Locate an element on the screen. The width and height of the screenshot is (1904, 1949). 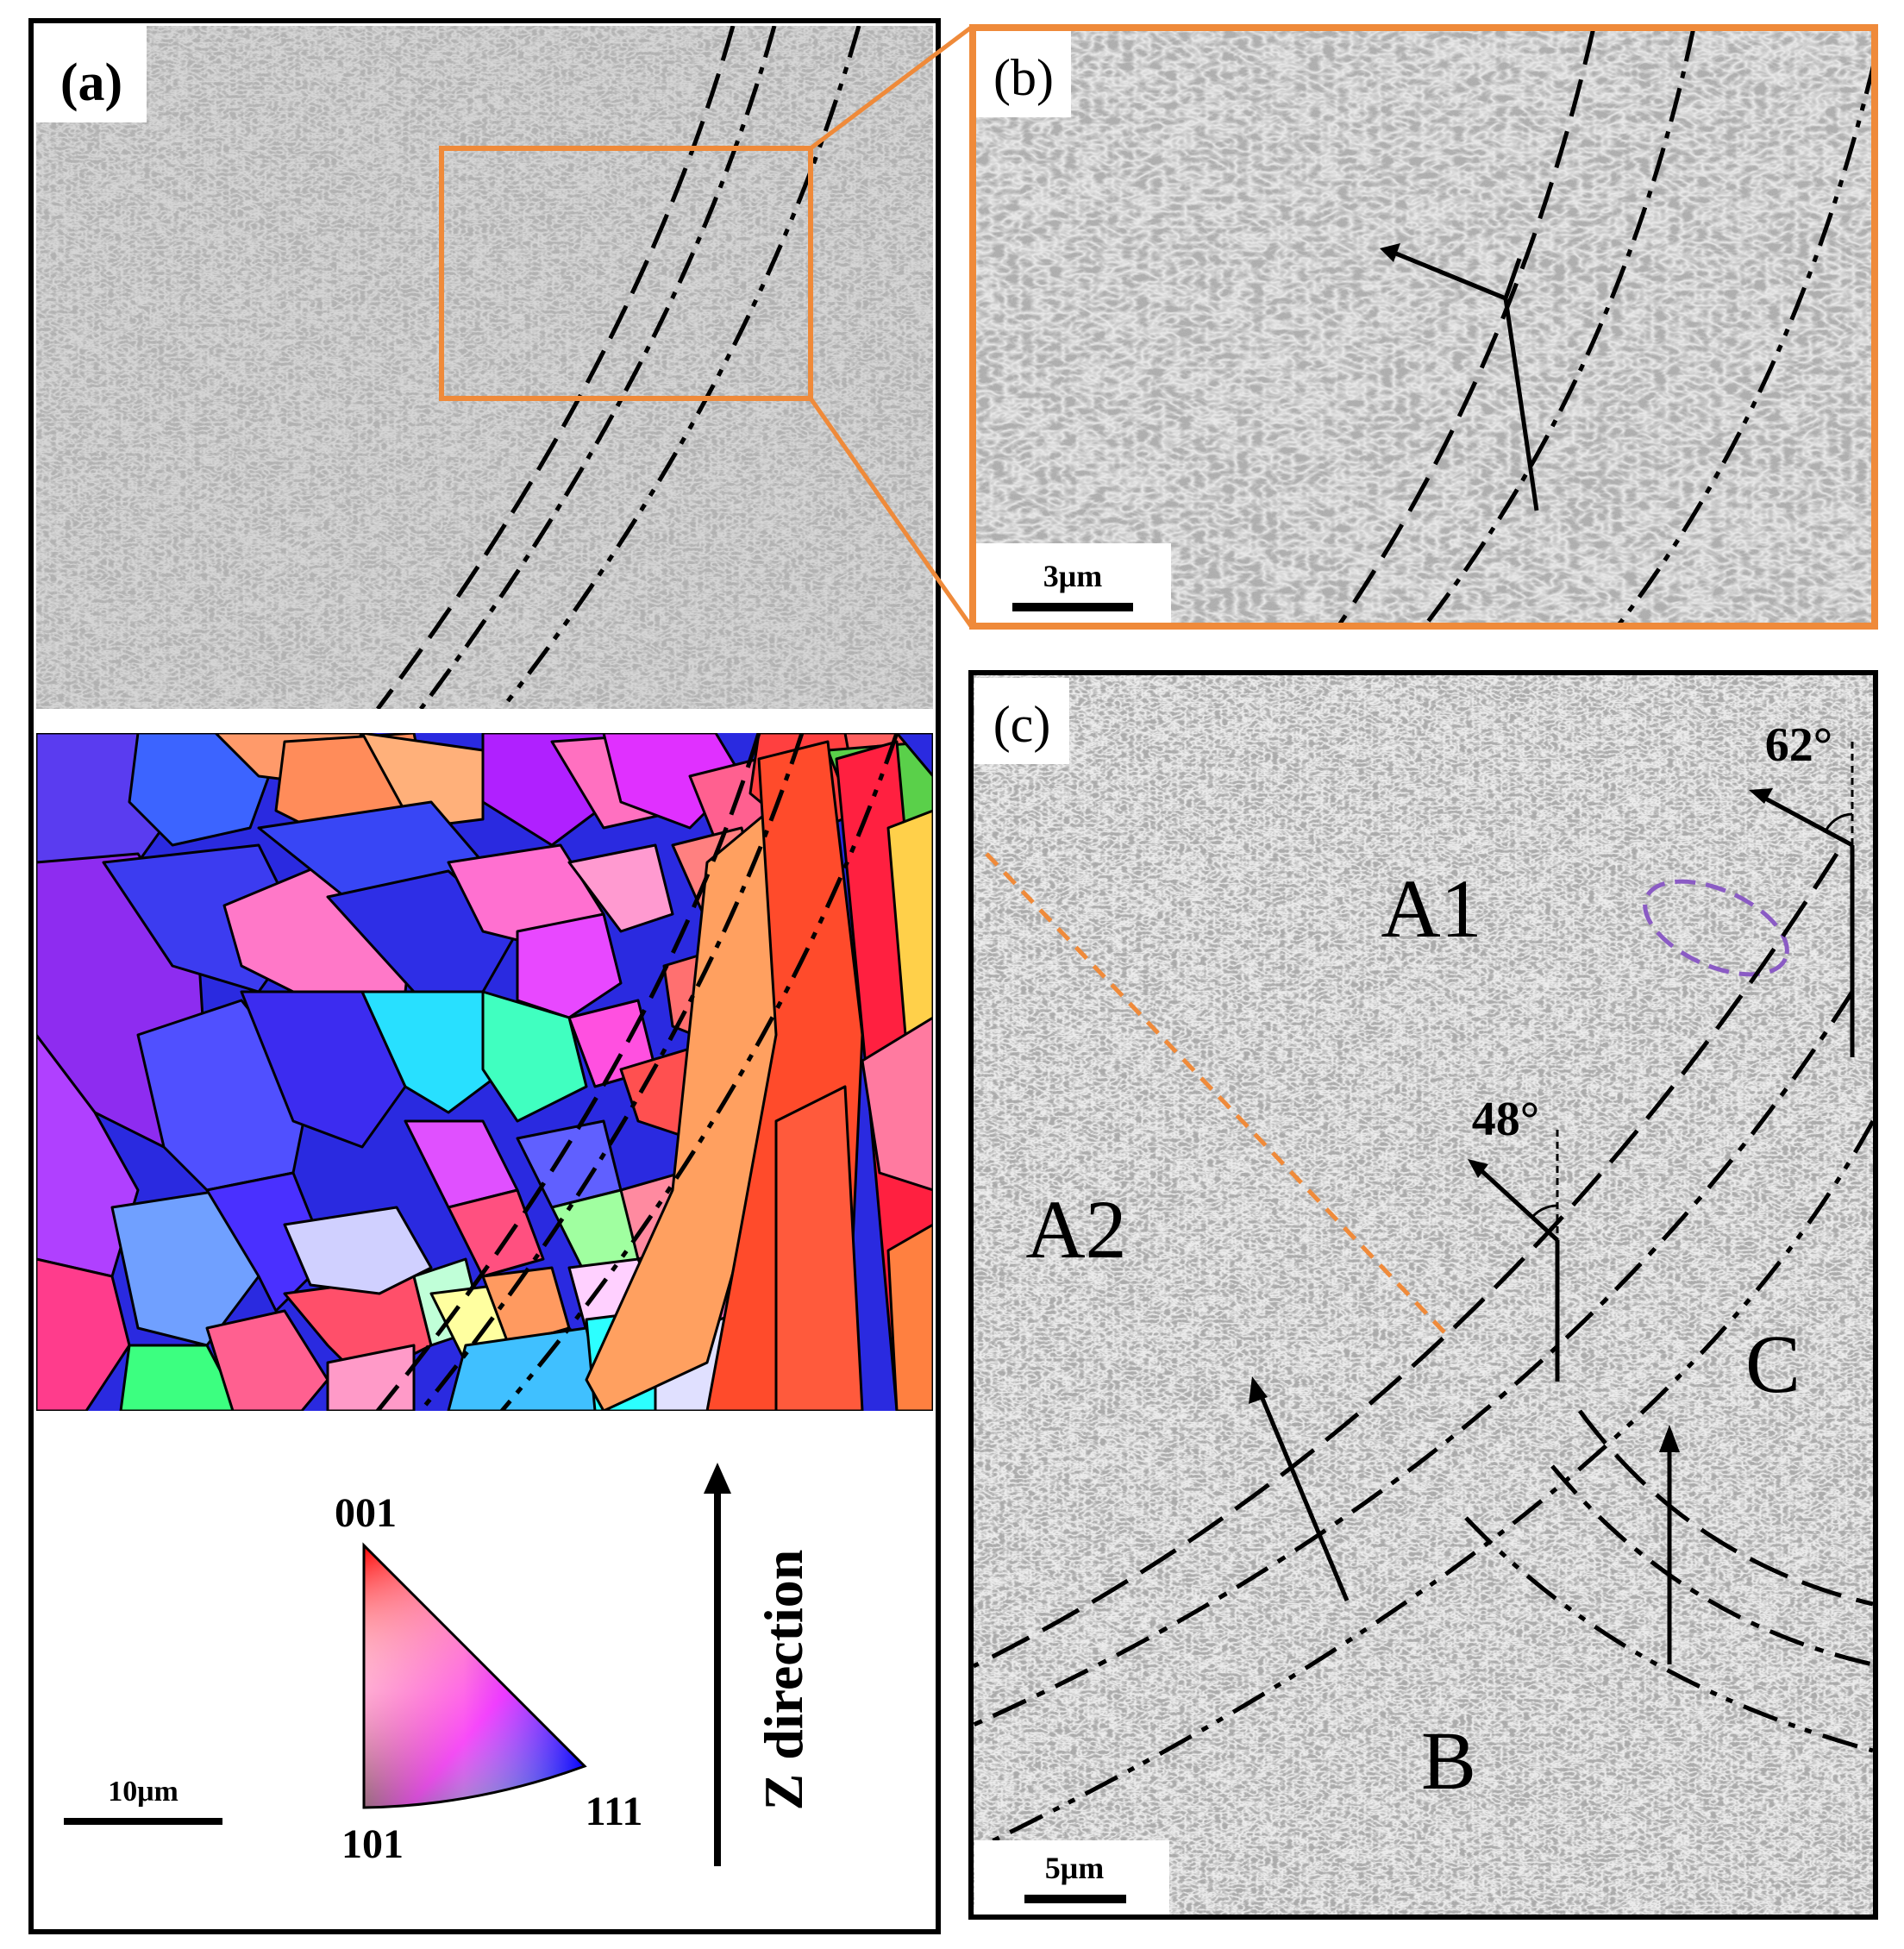
boundary-line-dashdotdot is located at coordinates (681, 368).